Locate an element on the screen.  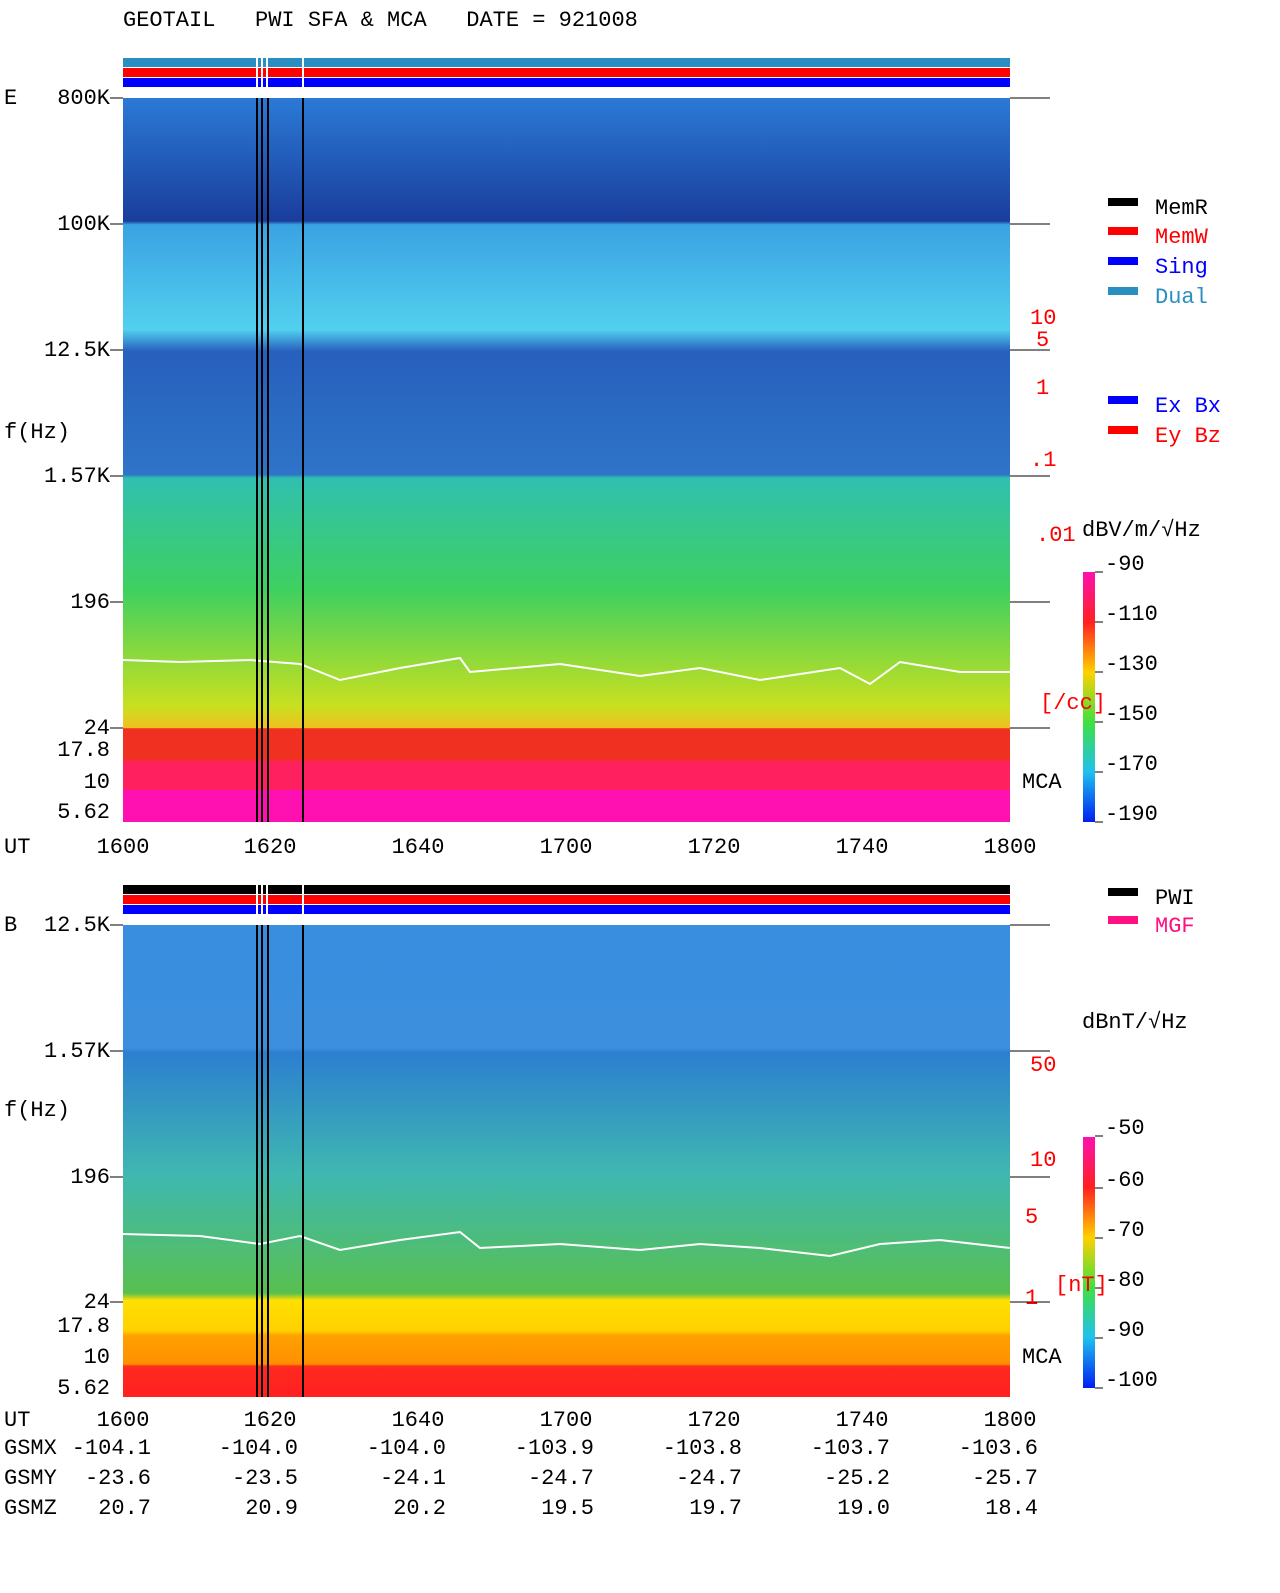
side-tick-label: .1 is located at coordinates (1043, 460).